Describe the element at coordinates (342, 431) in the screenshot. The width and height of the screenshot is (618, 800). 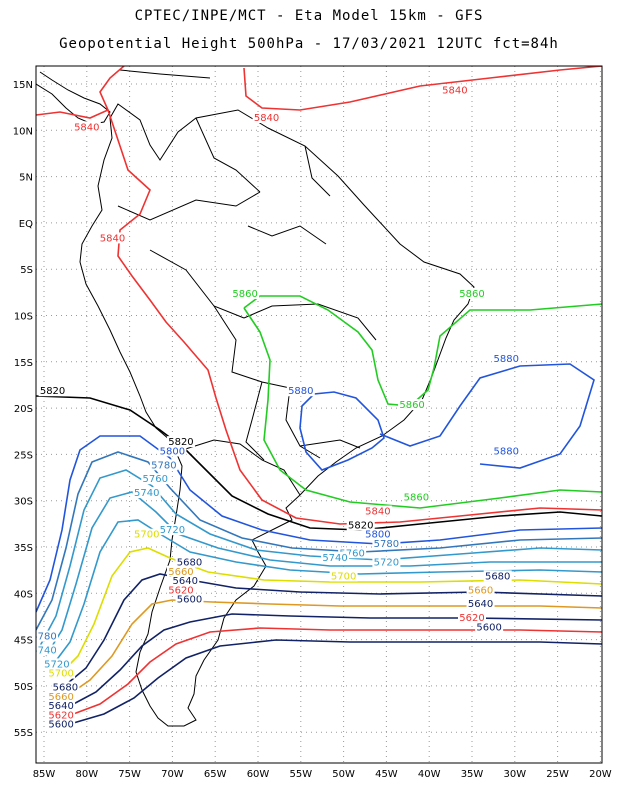
I see `contour-5880-land` at that location.